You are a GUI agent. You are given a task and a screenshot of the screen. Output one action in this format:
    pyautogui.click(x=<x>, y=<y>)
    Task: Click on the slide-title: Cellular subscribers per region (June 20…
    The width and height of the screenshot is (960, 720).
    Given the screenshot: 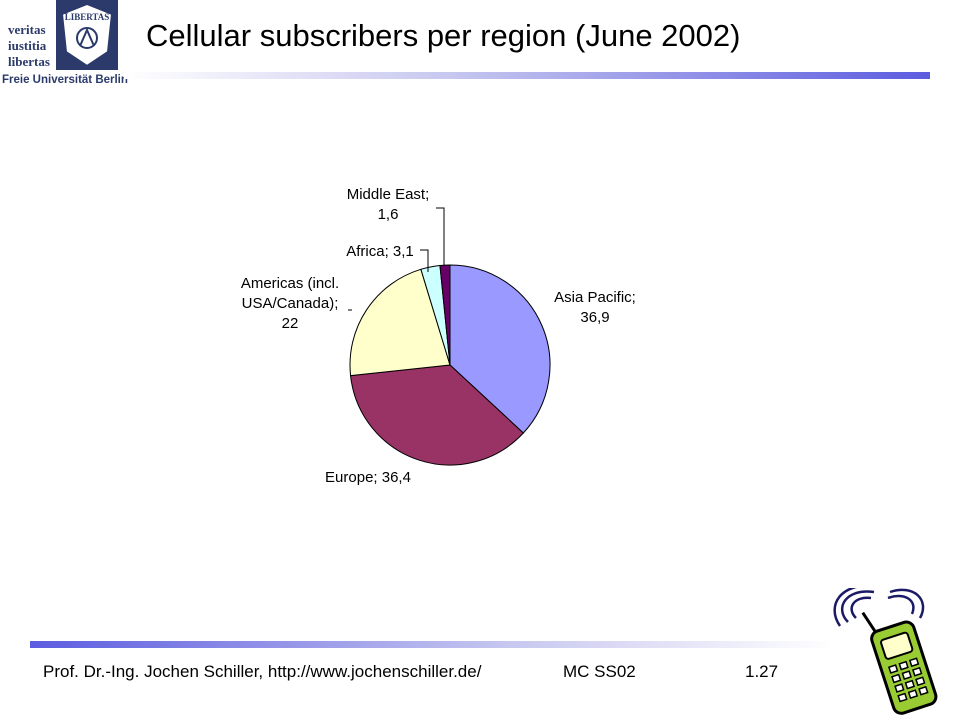 What is the action you would take?
    pyautogui.click(x=443, y=35)
    